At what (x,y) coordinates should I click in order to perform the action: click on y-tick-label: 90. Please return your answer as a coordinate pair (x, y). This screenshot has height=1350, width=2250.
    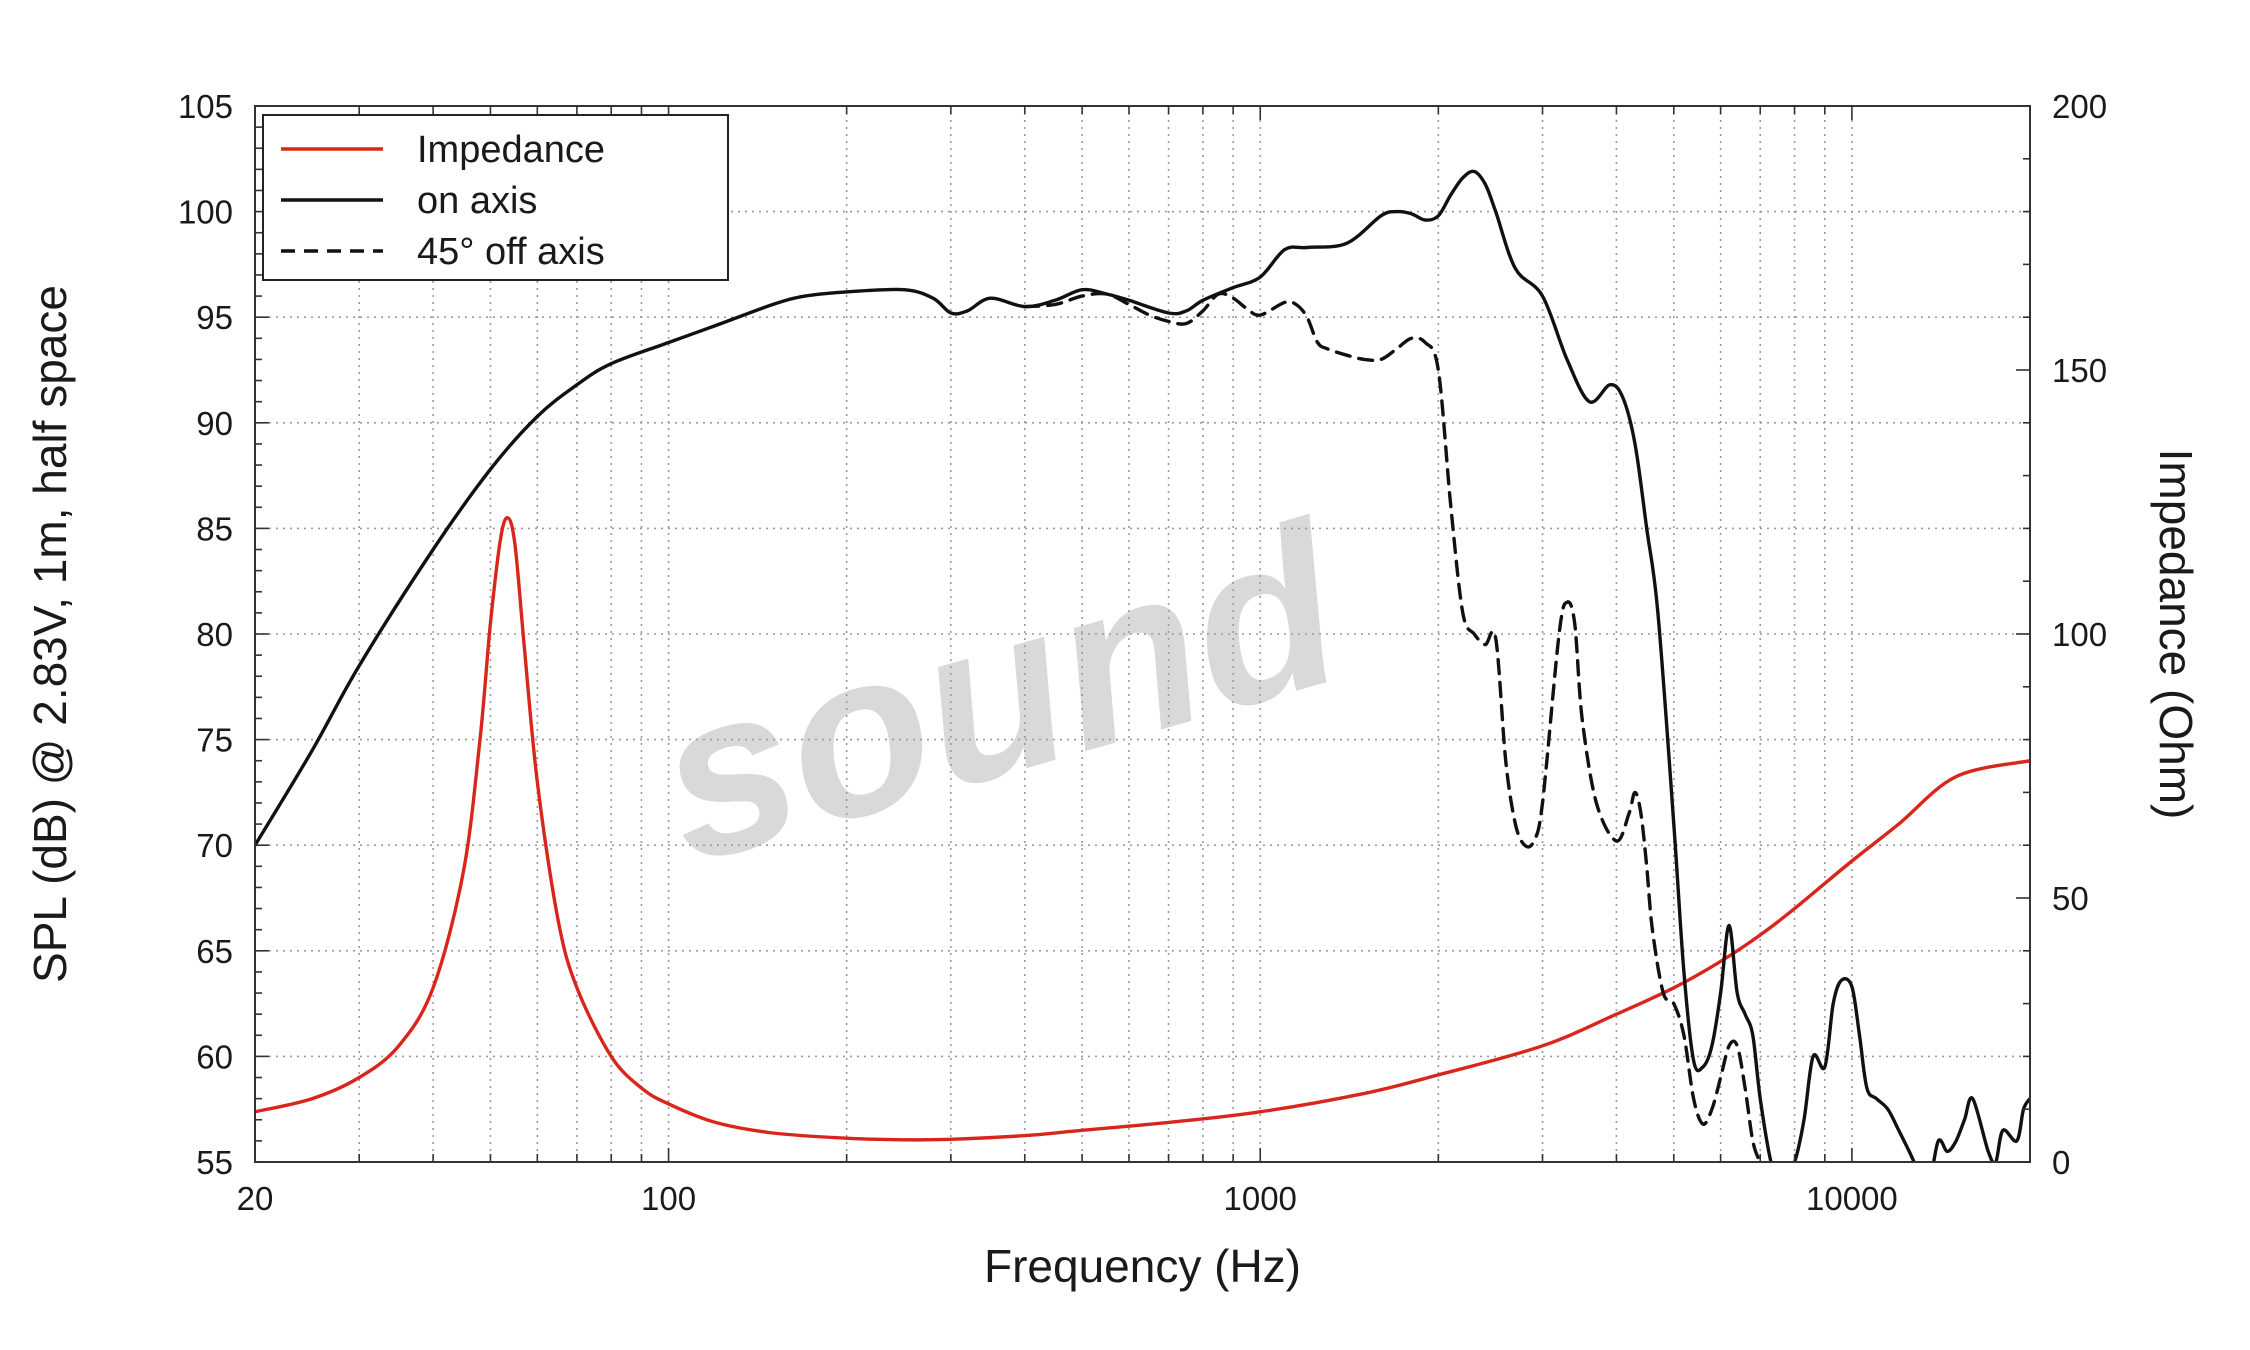
    Looking at the image, I should click on (214, 423).